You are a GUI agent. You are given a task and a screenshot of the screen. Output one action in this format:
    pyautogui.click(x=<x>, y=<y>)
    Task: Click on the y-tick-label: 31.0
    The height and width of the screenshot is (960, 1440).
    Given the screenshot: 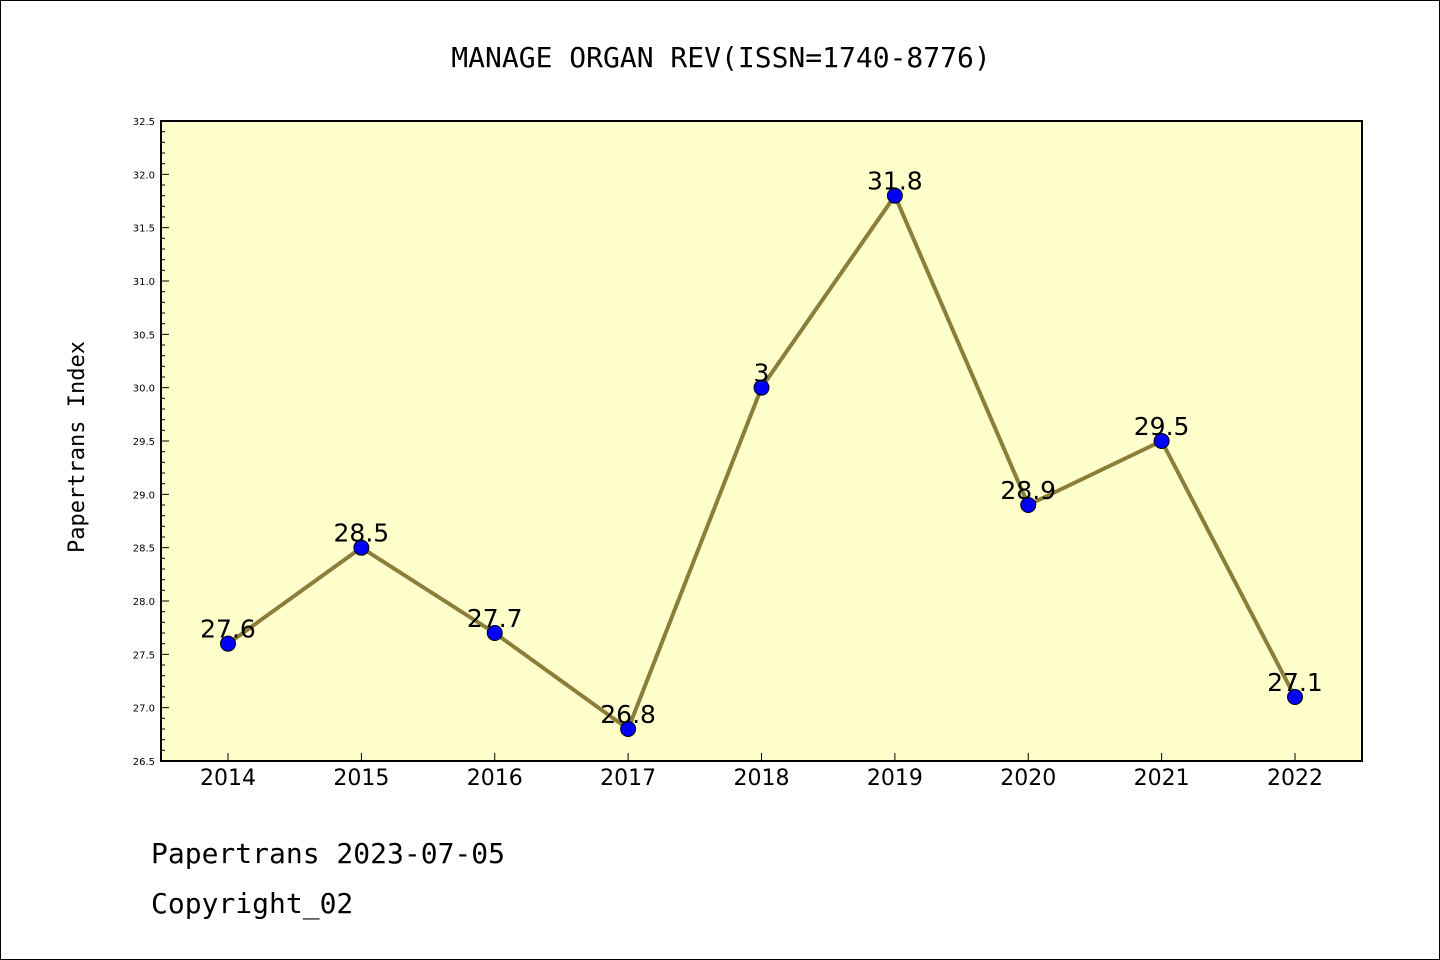 What is the action you would take?
    pyautogui.click(x=144, y=282)
    